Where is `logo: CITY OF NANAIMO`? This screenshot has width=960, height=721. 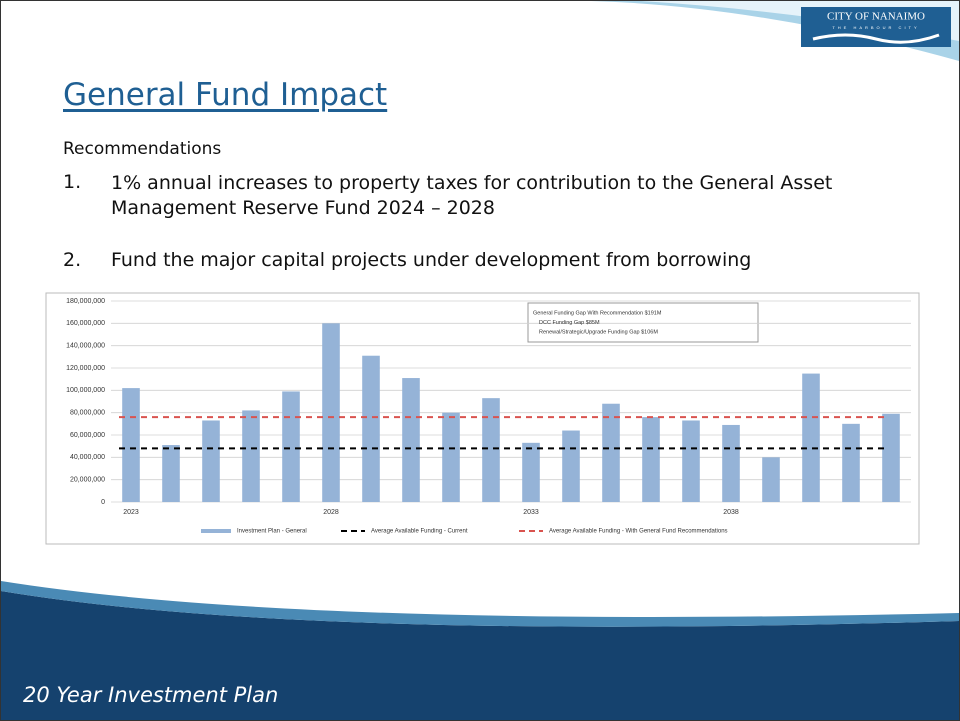
logo: CITY OF NANAIMO is located at coordinates (876, 17).